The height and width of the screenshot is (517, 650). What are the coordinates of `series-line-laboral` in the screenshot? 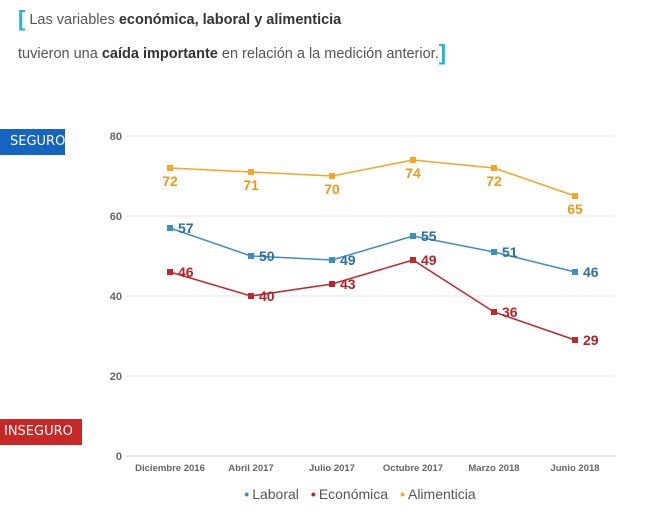 It's located at (372, 250).